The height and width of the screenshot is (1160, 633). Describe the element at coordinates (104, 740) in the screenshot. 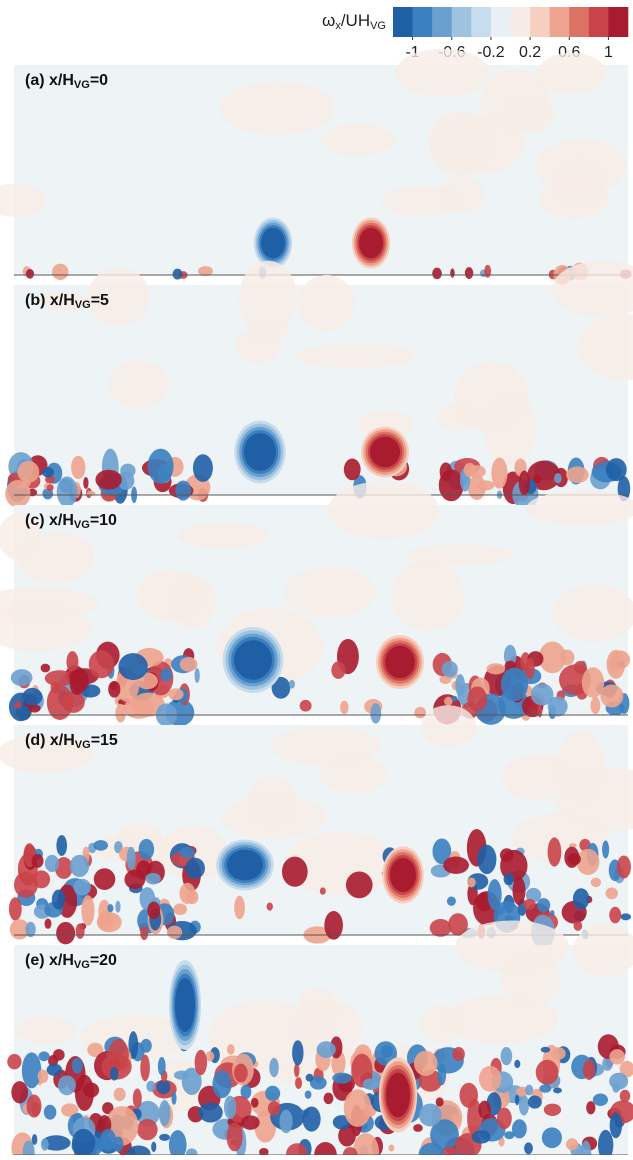

I see `panel-label-part: =15` at that location.